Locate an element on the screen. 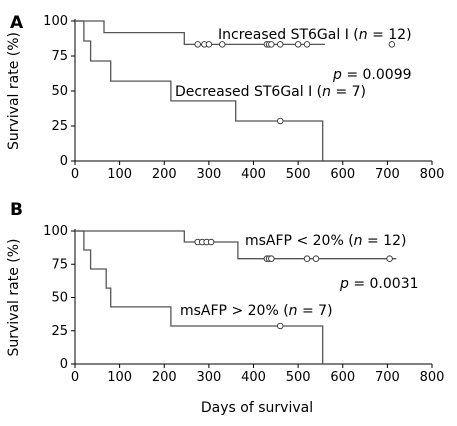 Image resolution: width=457 pixels, height=426 pixels. p-value-label: p = 0.0031 is located at coordinates (379, 284).